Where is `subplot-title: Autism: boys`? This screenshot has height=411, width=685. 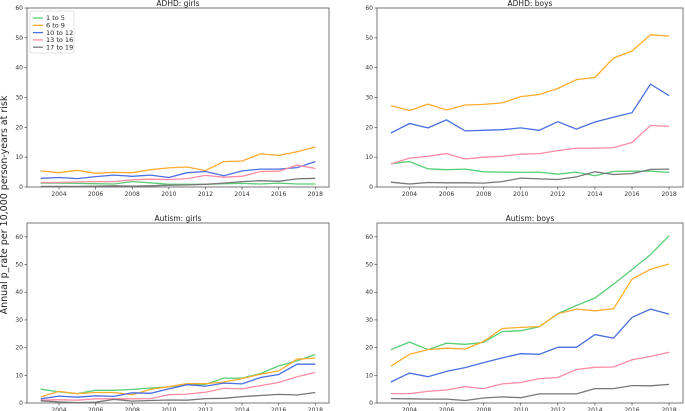 subplot-title: Autism: boys is located at coordinates (530, 218).